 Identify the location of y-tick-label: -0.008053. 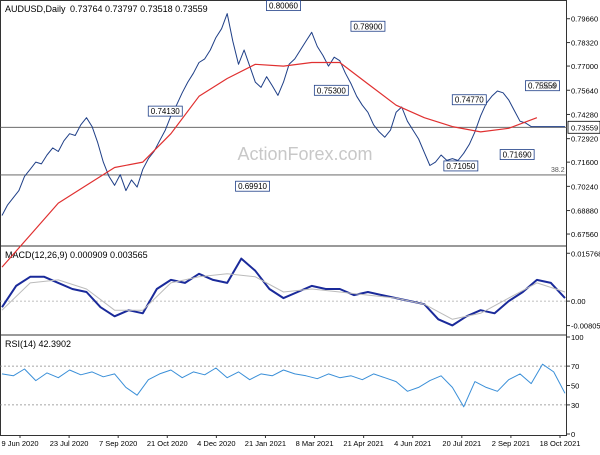
(585, 326).